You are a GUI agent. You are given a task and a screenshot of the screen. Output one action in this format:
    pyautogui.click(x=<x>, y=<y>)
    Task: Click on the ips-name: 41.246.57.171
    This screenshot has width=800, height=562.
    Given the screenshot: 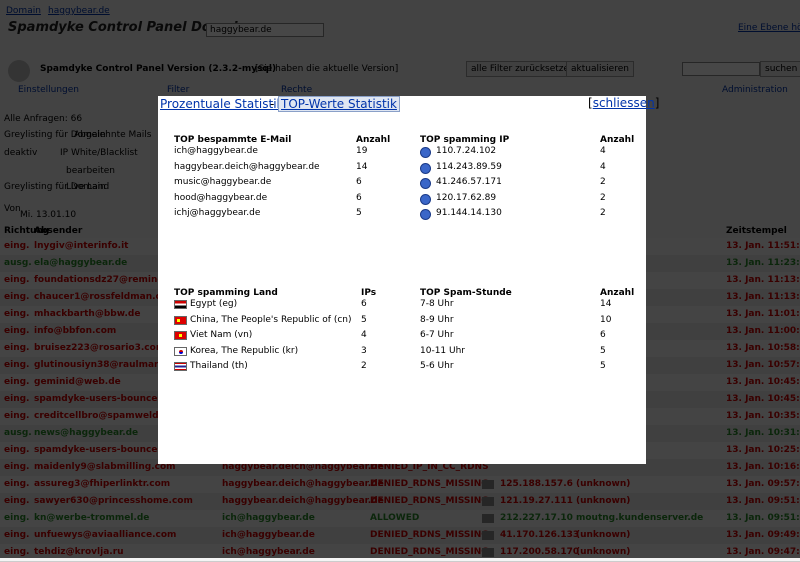 What is the action you would take?
    pyautogui.click(x=469, y=182)
    